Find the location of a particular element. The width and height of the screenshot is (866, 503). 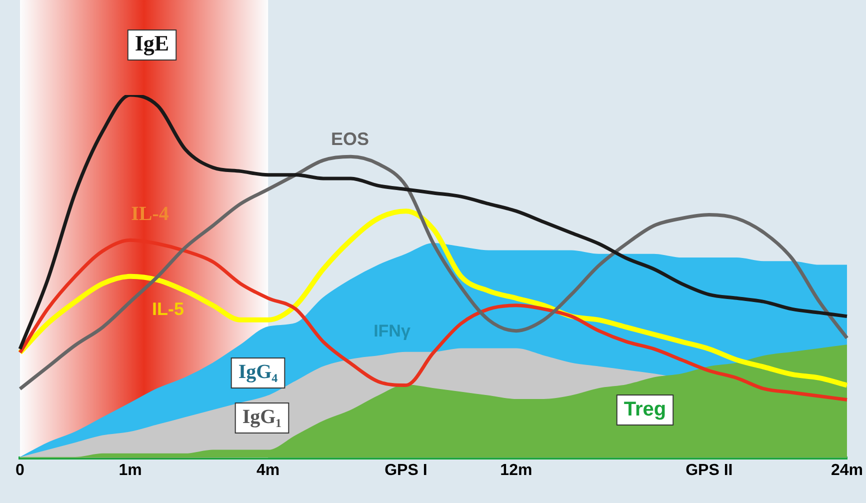

series-label: IgE is located at coordinates (152, 43).